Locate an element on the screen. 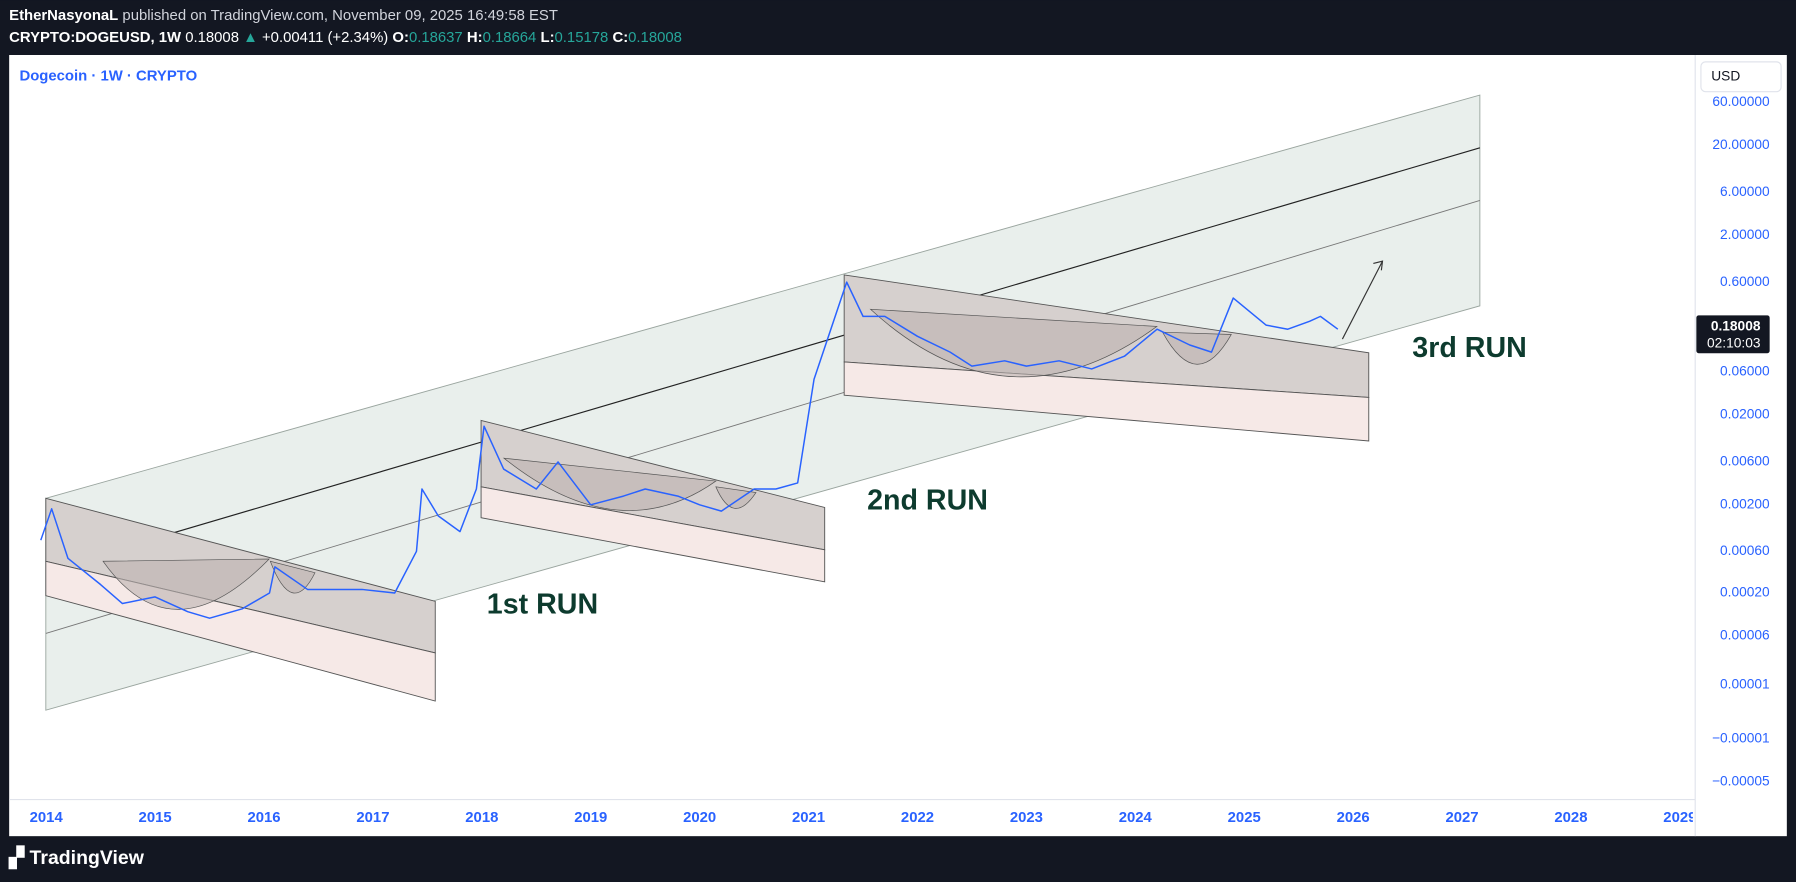 This screenshot has height=882, width=1796. arrow: ▲ is located at coordinates (250, 38).